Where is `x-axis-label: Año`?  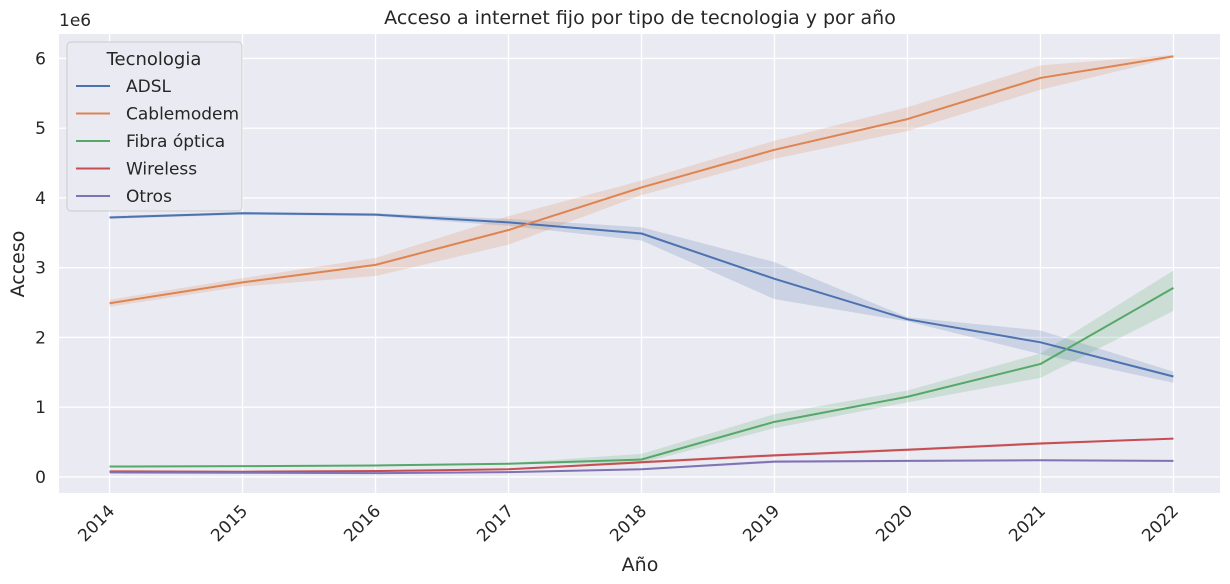 x-axis-label: Año is located at coordinates (640, 565).